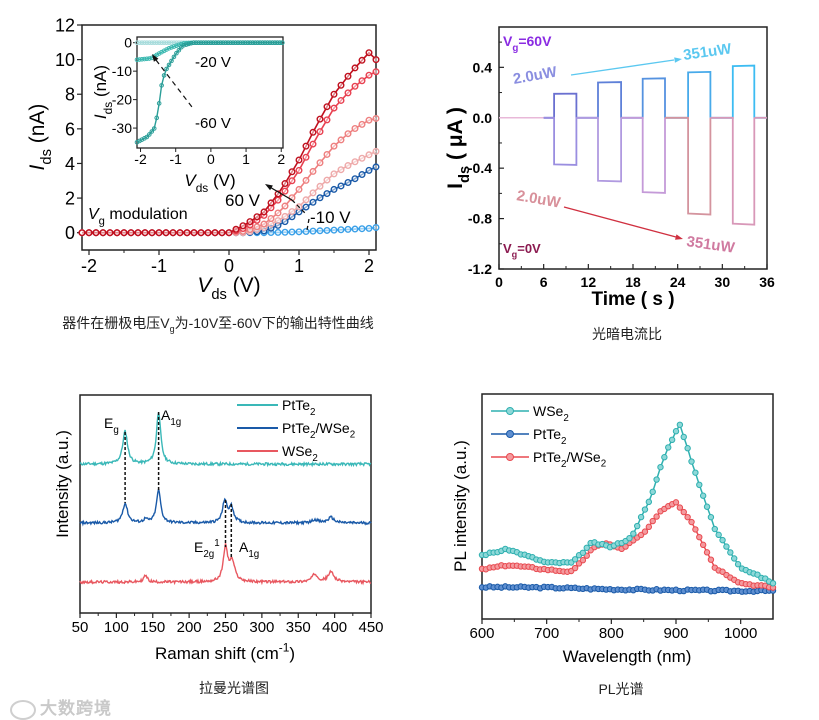  I want to click on annotation-vg0-part: =0V, so click(529, 248).